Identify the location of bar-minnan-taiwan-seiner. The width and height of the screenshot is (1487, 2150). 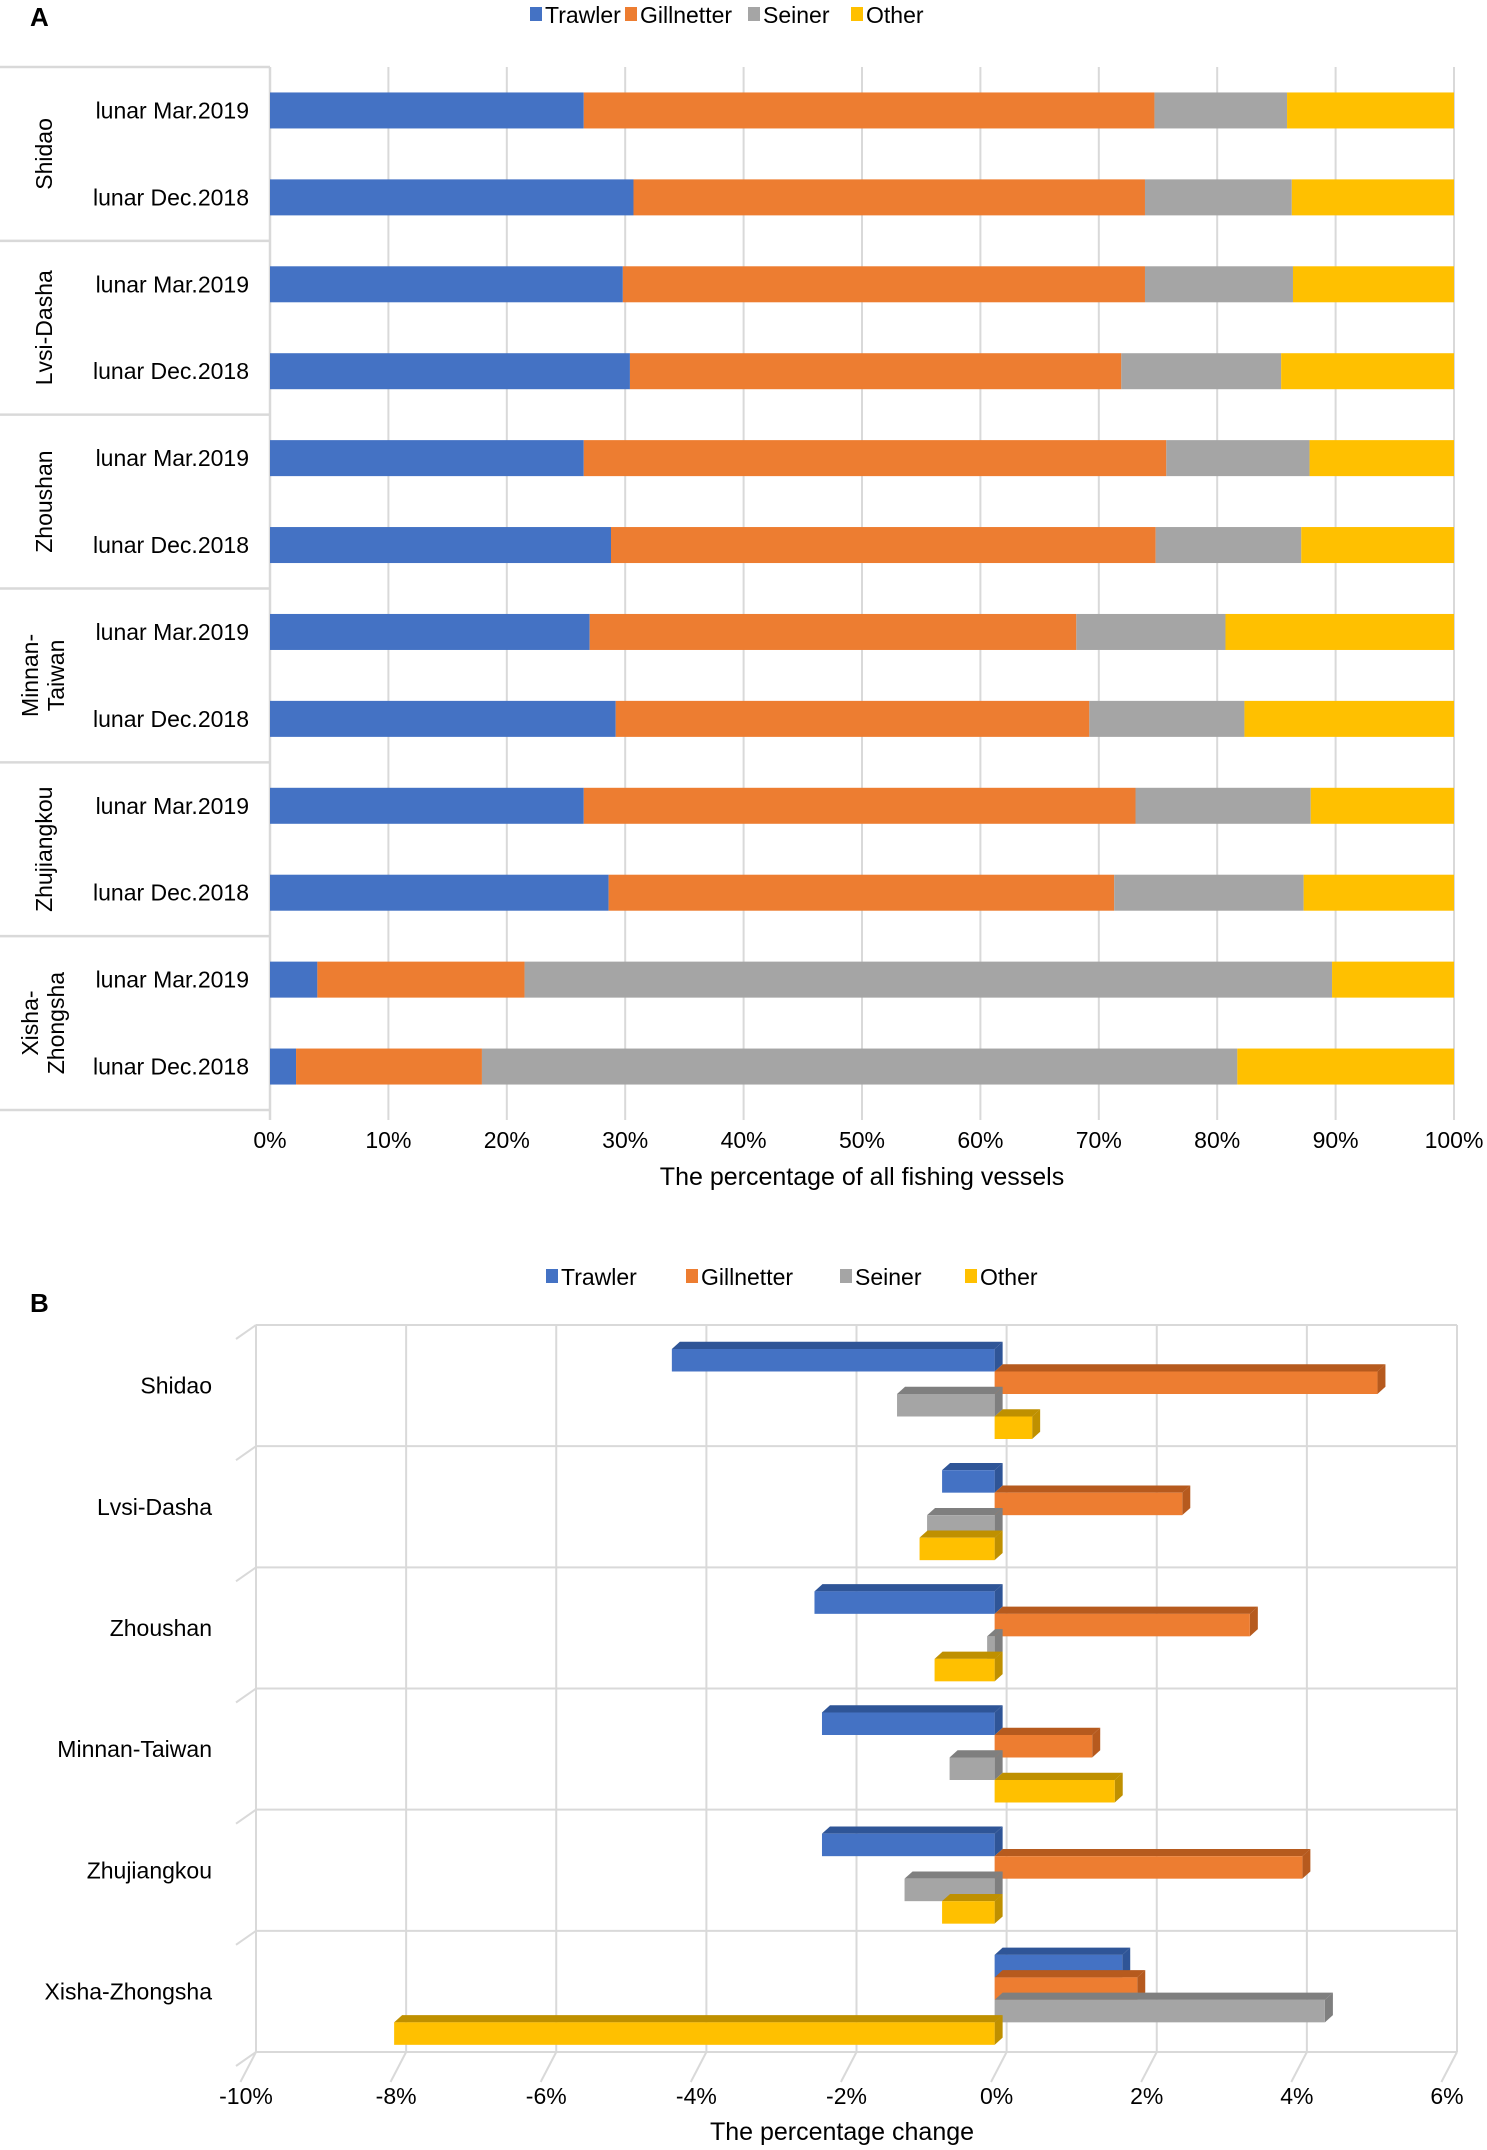
(976, 1765).